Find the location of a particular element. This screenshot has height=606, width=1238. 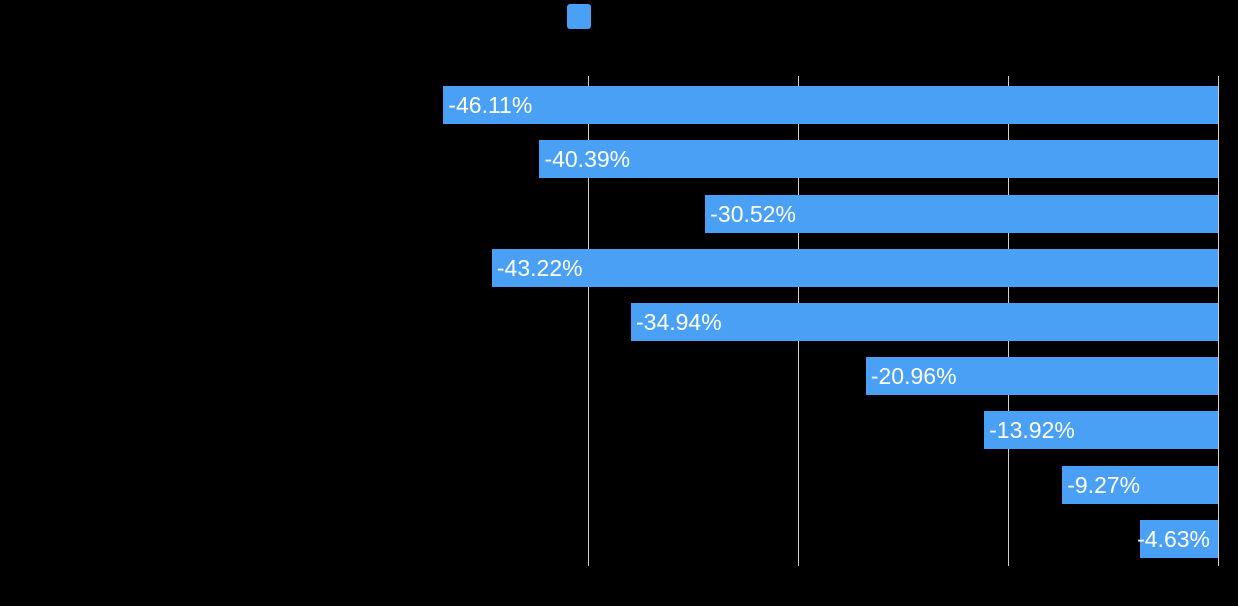

bar: -46.11% is located at coordinates (830, 105).